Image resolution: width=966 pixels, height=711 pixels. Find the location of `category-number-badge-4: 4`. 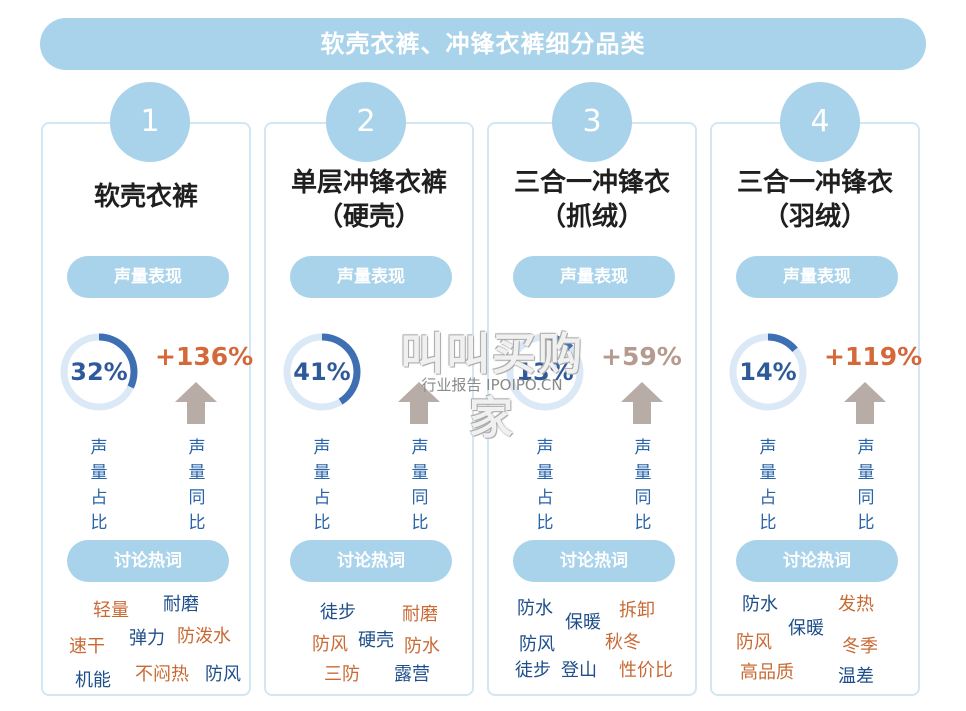

category-number-badge-4: 4 is located at coordinates (820, 122).